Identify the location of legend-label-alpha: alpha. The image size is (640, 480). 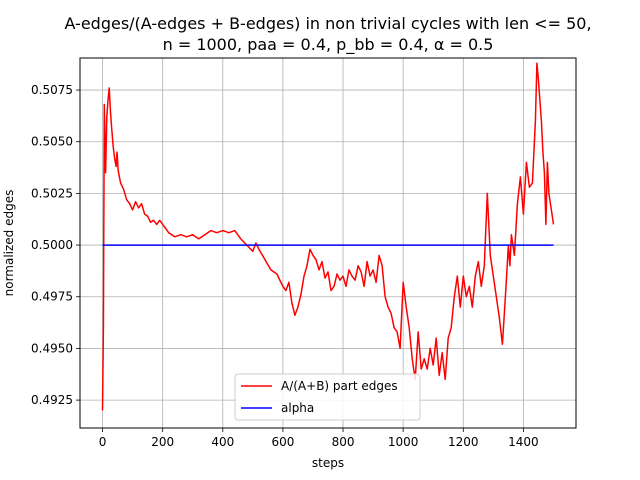
(297, 408).